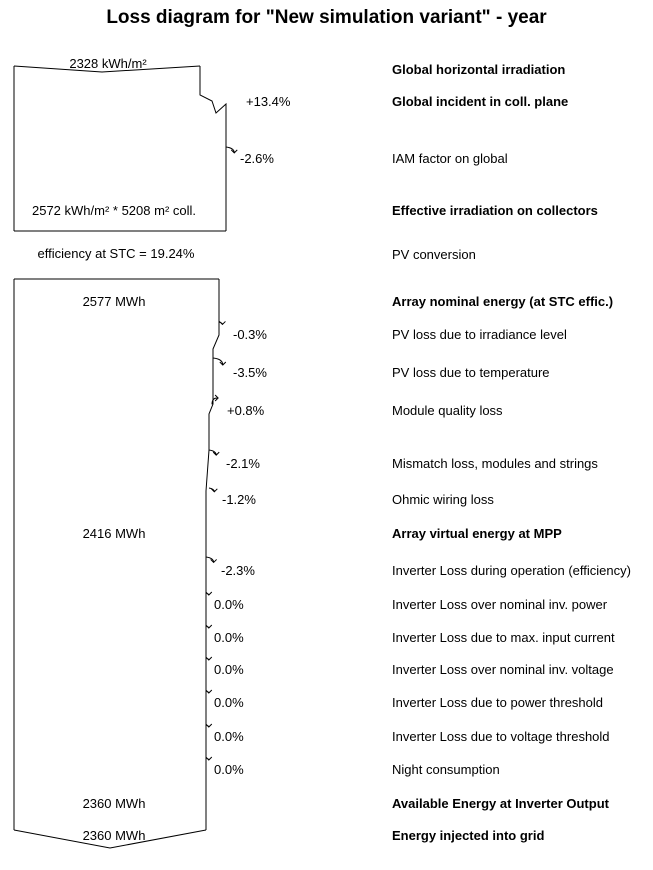  I want to click on step-label: Global horizontal irradiation, so click(479, 69).